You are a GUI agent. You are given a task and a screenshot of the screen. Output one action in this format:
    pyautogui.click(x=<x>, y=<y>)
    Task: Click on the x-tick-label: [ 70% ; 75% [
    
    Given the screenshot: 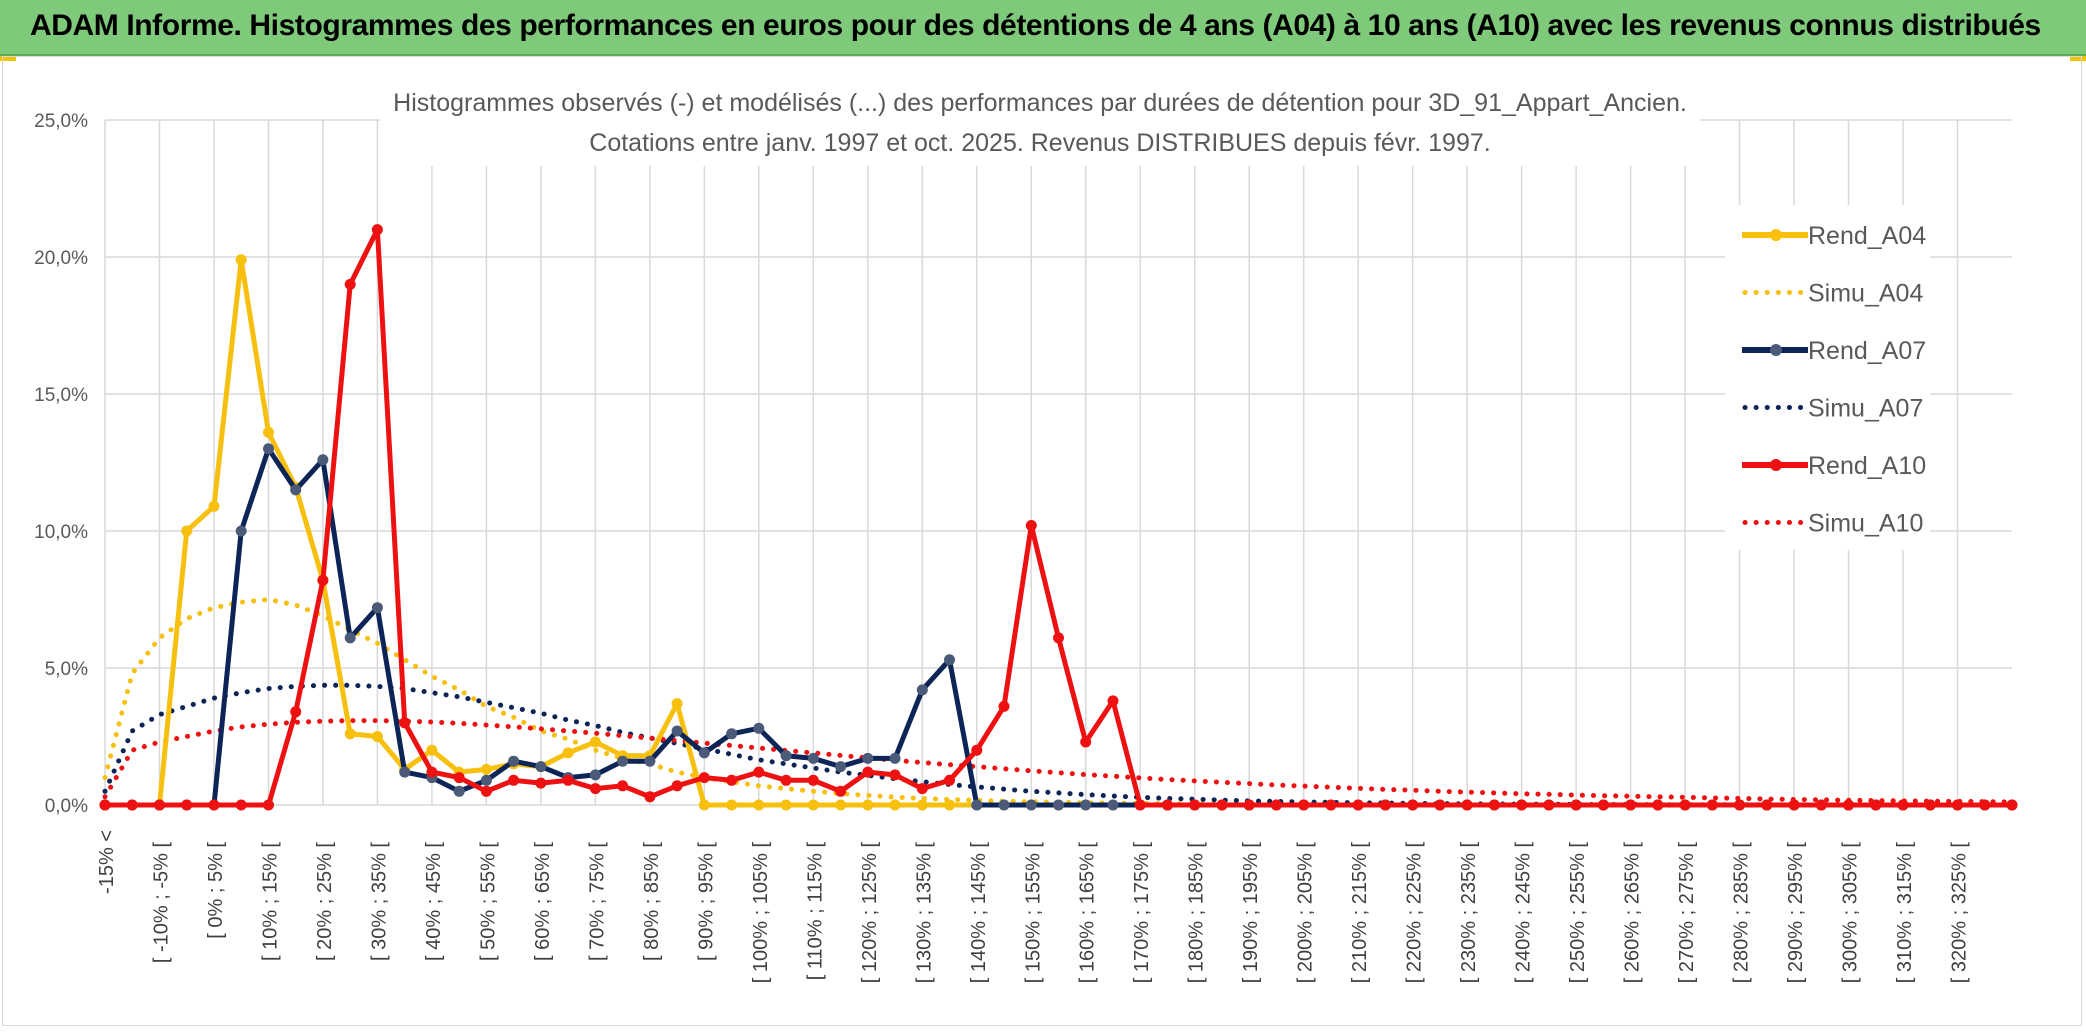 What is the action you would take?
    pyautogui.click(x=597, y=901)
    